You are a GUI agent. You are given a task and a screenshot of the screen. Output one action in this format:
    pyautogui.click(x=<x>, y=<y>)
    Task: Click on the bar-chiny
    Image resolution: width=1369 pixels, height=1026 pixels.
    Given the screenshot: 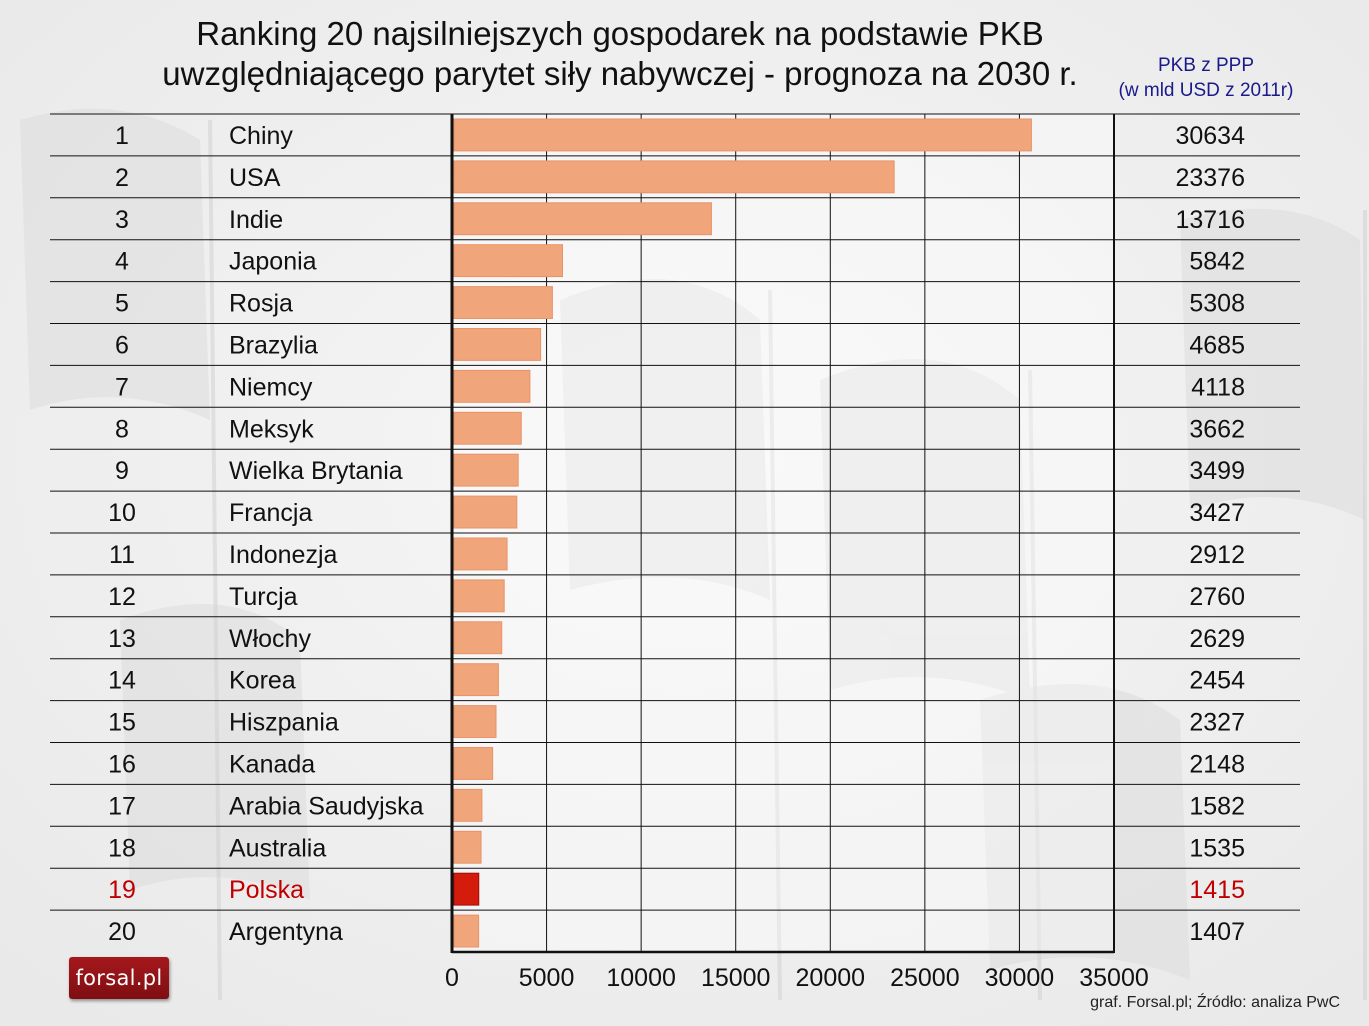 What is the action you would take?
    pyautogui.click(x=742, y=135)
    